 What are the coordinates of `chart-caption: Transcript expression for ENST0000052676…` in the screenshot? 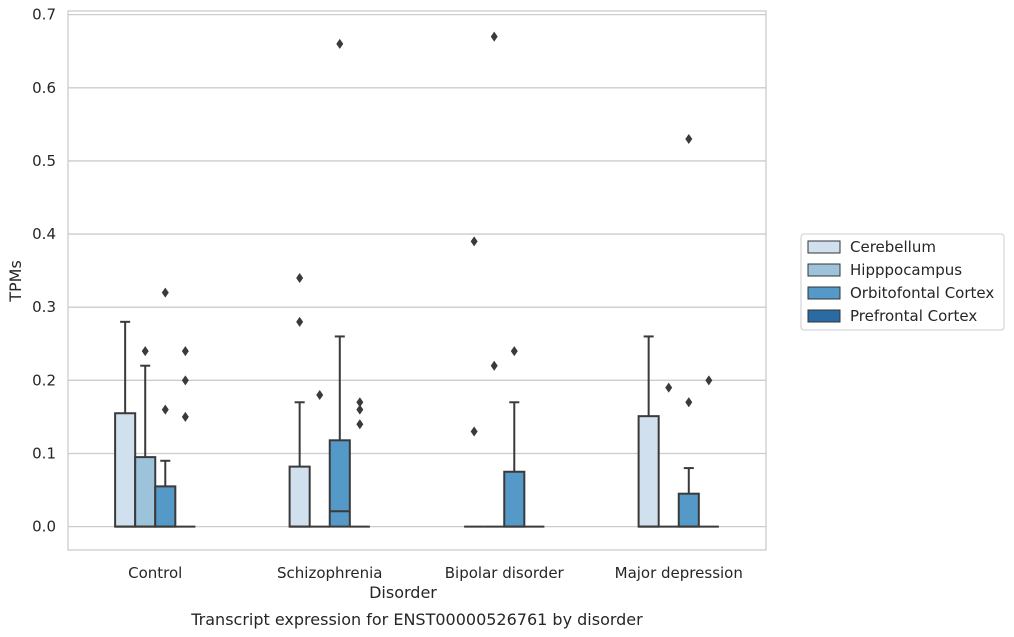 It's located at (416, 619).